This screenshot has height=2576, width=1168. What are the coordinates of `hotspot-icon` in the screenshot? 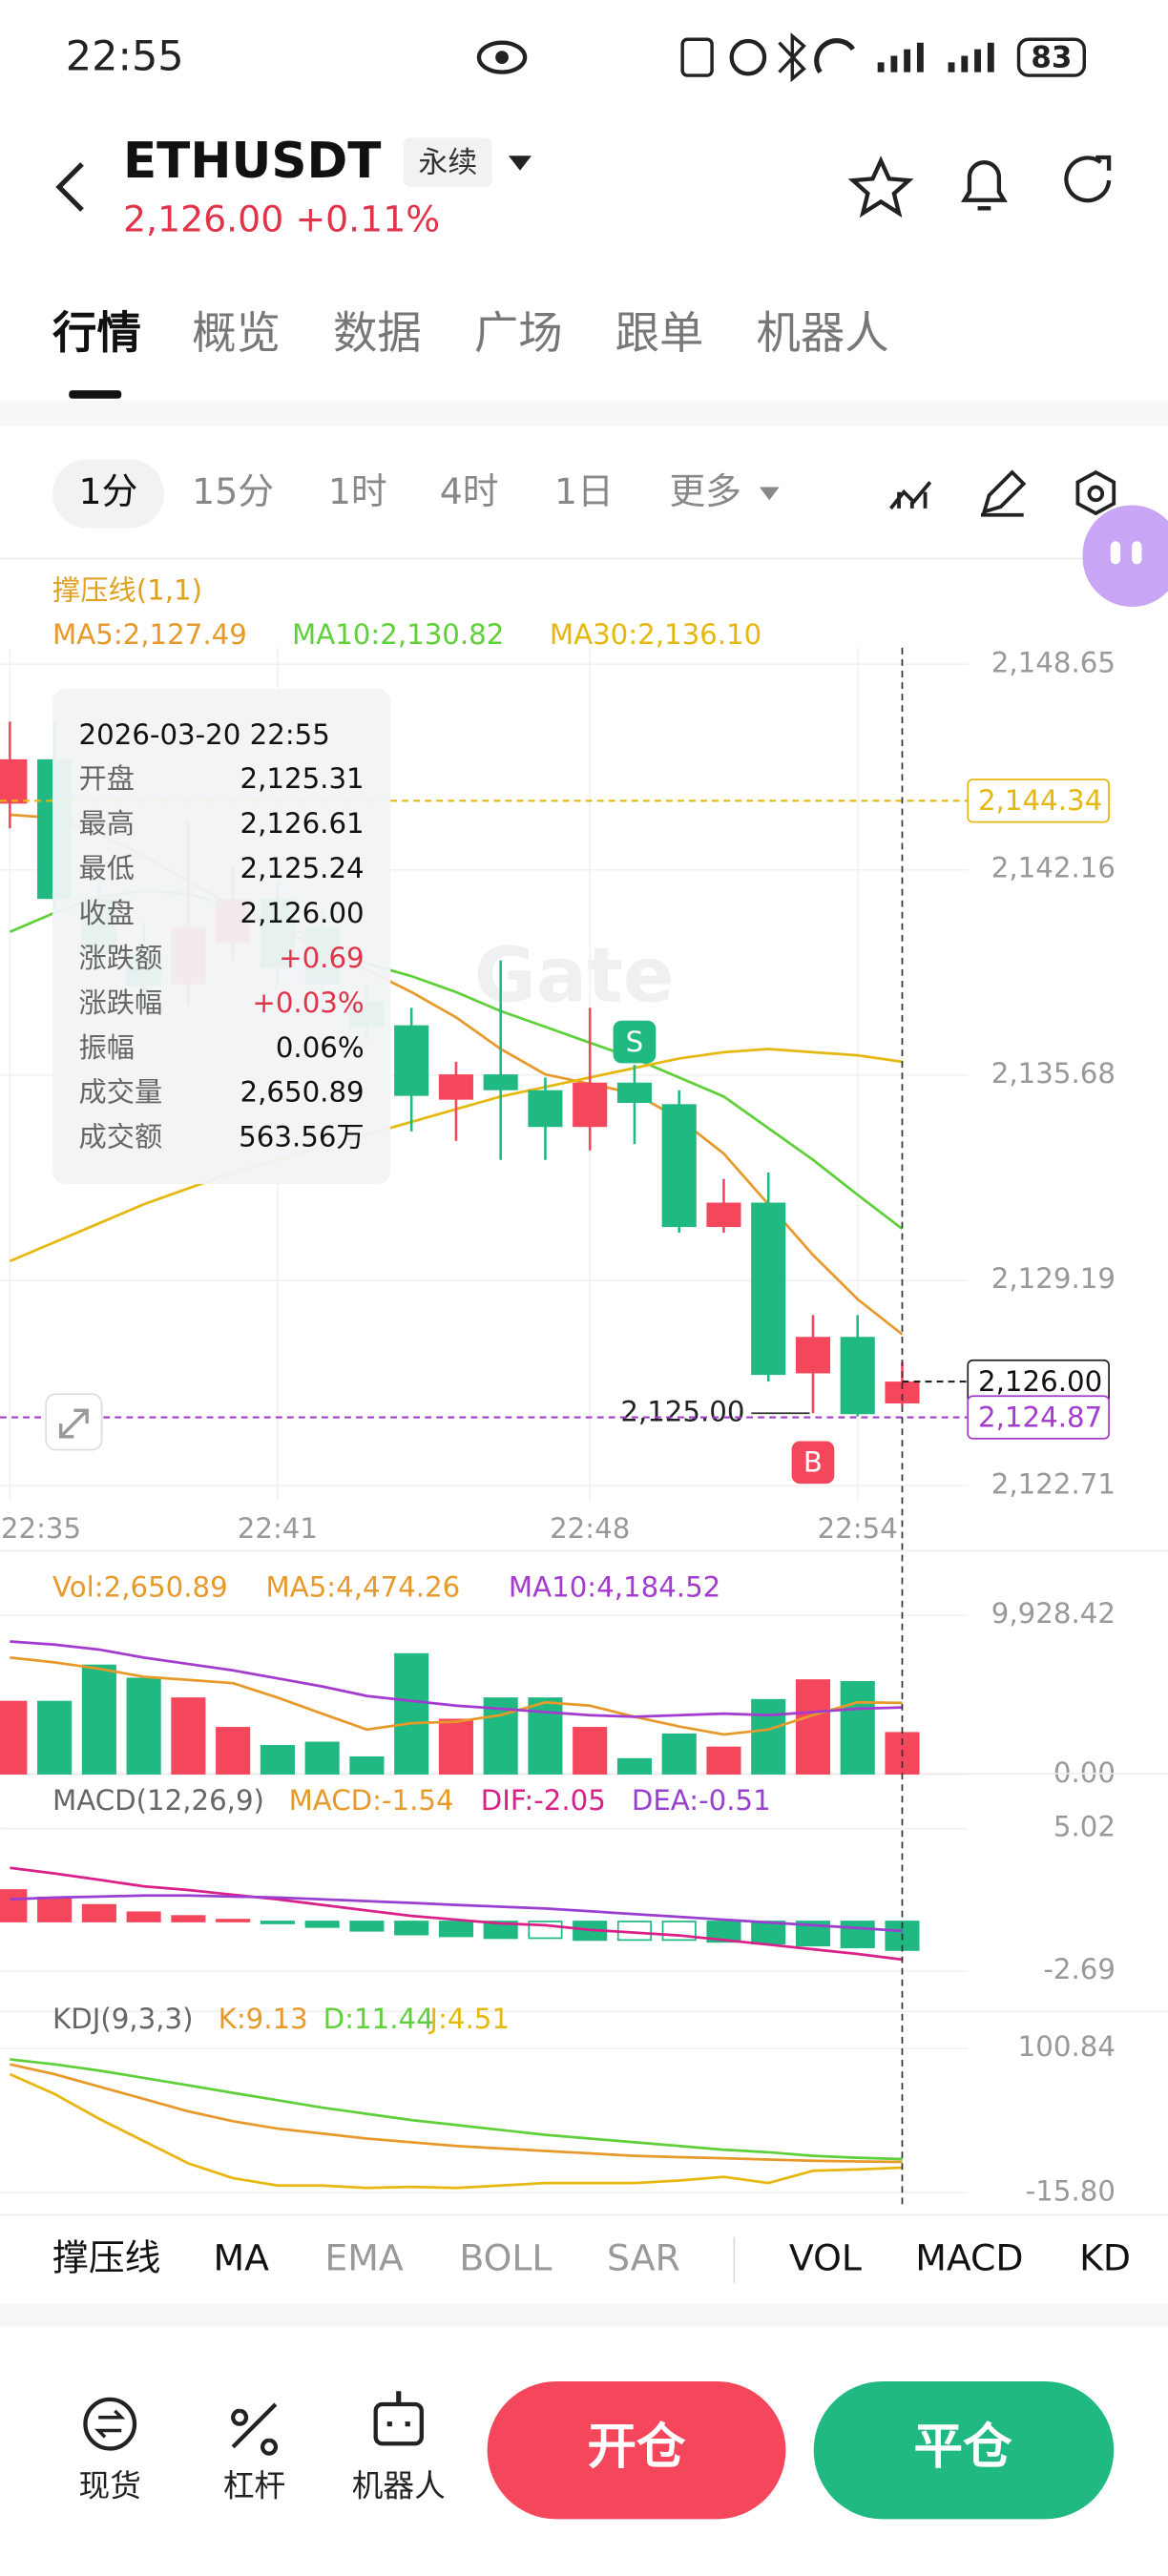 It's located at (835, 56).